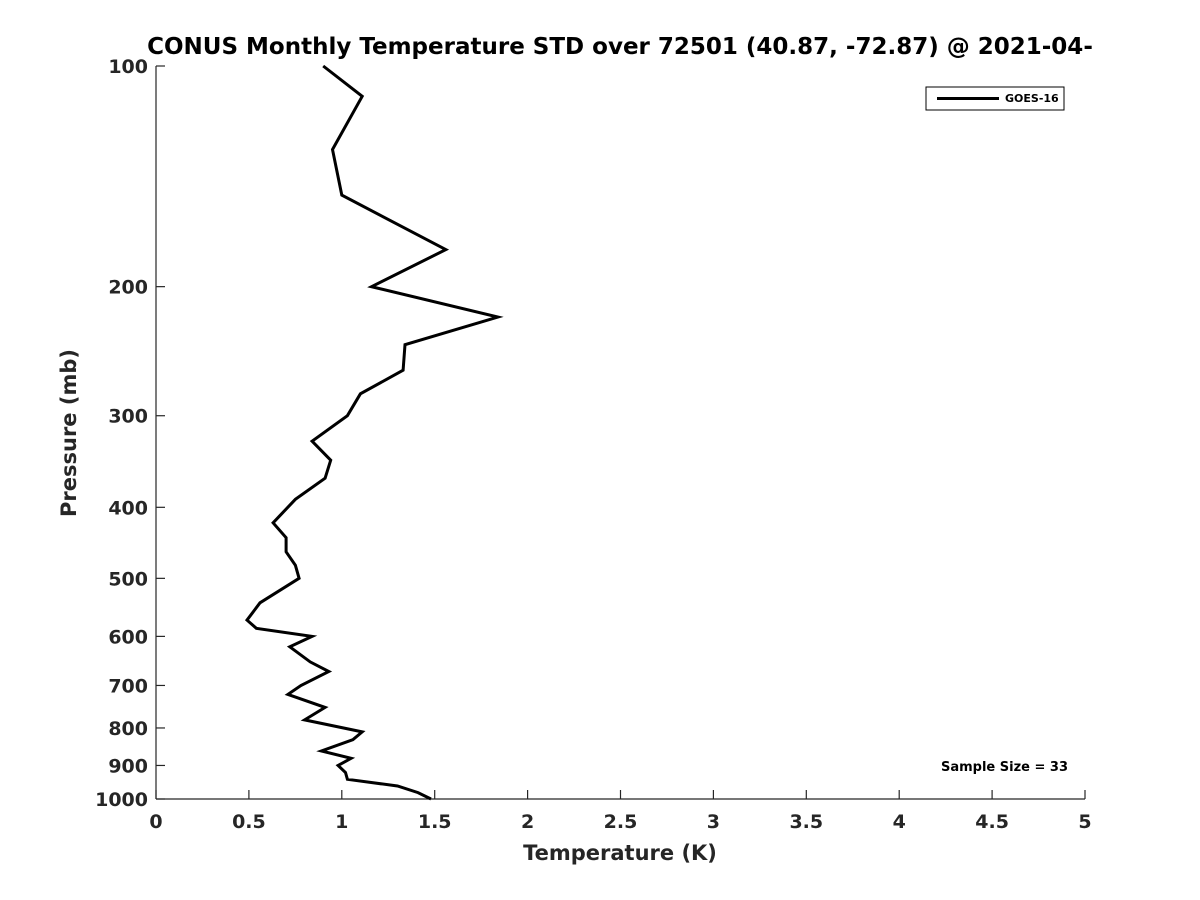  What do you see at coordinates (128, 508) in the screenshot?
I see `y-tick-label: 400` at bounding box center [128, 508].